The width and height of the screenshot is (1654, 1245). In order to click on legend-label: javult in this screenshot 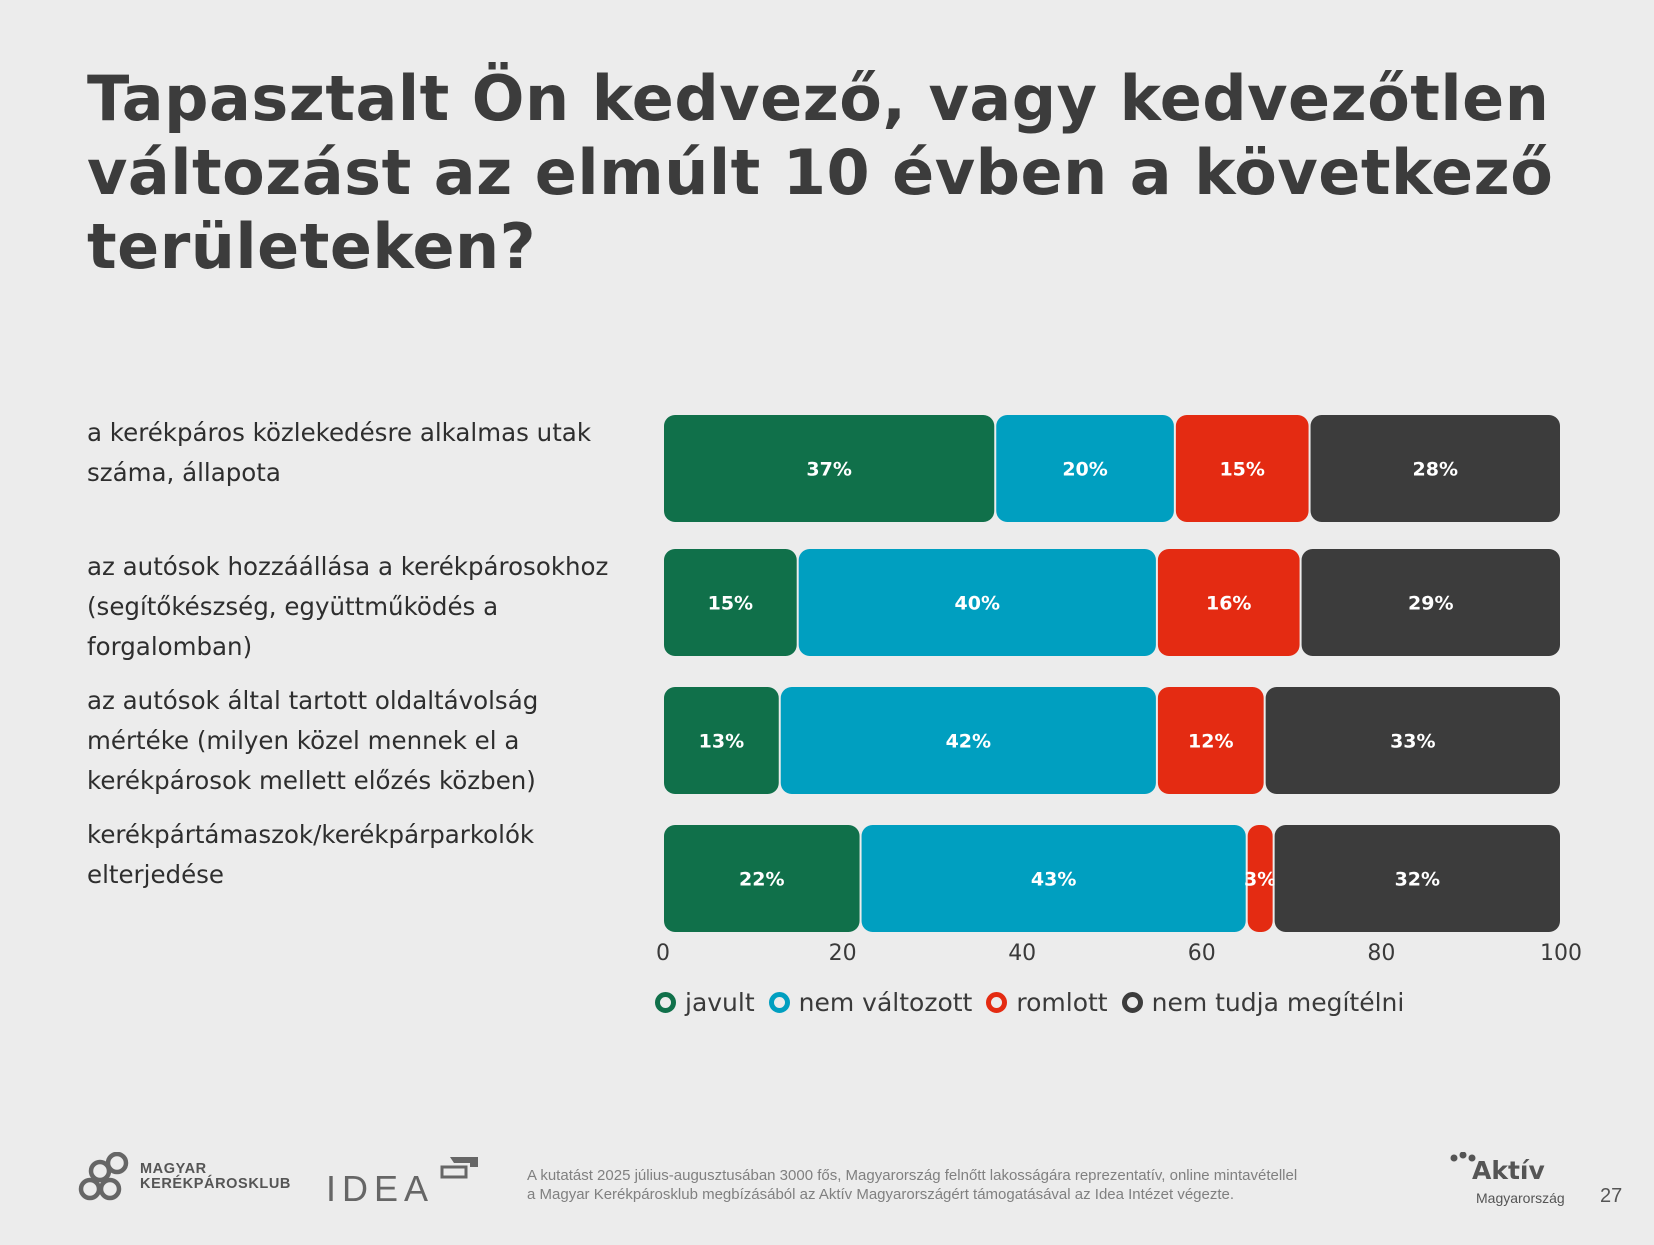, I will do `click(720, 1002)`.